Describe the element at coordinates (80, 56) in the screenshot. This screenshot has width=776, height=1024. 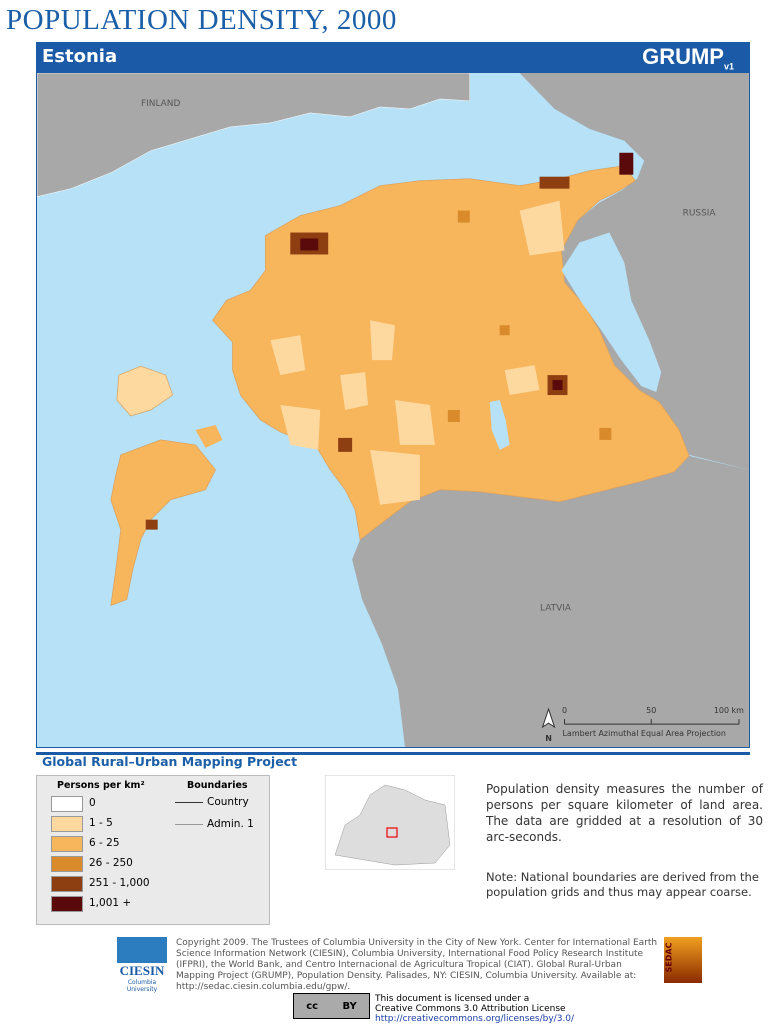
I see `country-name: Estonia` at that location.